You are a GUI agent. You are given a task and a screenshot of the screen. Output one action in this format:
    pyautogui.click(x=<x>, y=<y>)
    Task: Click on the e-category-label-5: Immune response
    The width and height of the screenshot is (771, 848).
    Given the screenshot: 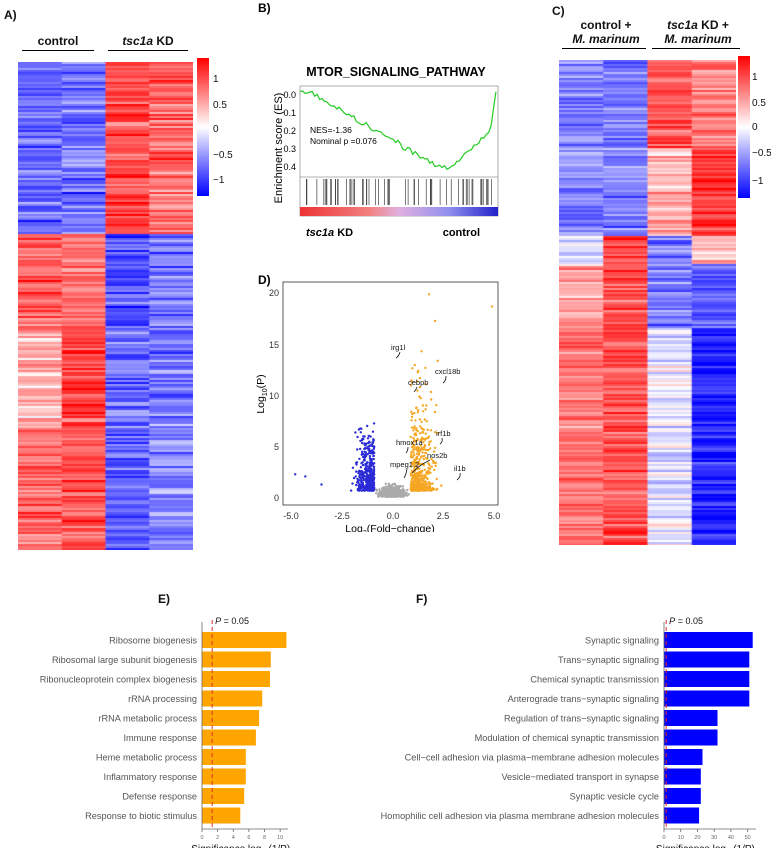 What is the action you would take?
    pyautogui.click(x=160, y=738)
    